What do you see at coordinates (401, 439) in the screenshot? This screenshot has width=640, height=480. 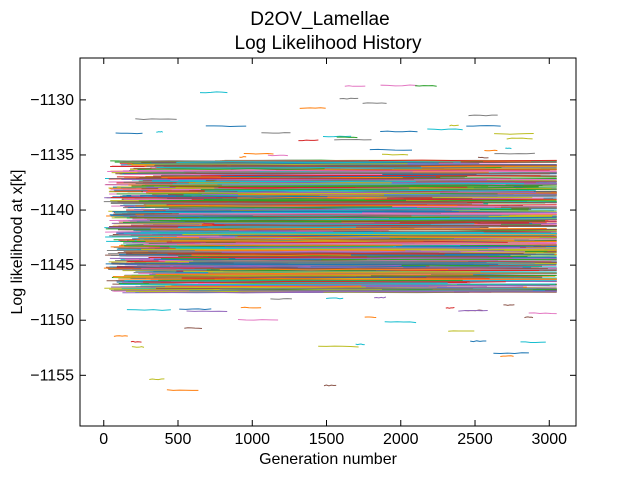 I see `x-tick-label: 2000` at bounding box center [401, 439].